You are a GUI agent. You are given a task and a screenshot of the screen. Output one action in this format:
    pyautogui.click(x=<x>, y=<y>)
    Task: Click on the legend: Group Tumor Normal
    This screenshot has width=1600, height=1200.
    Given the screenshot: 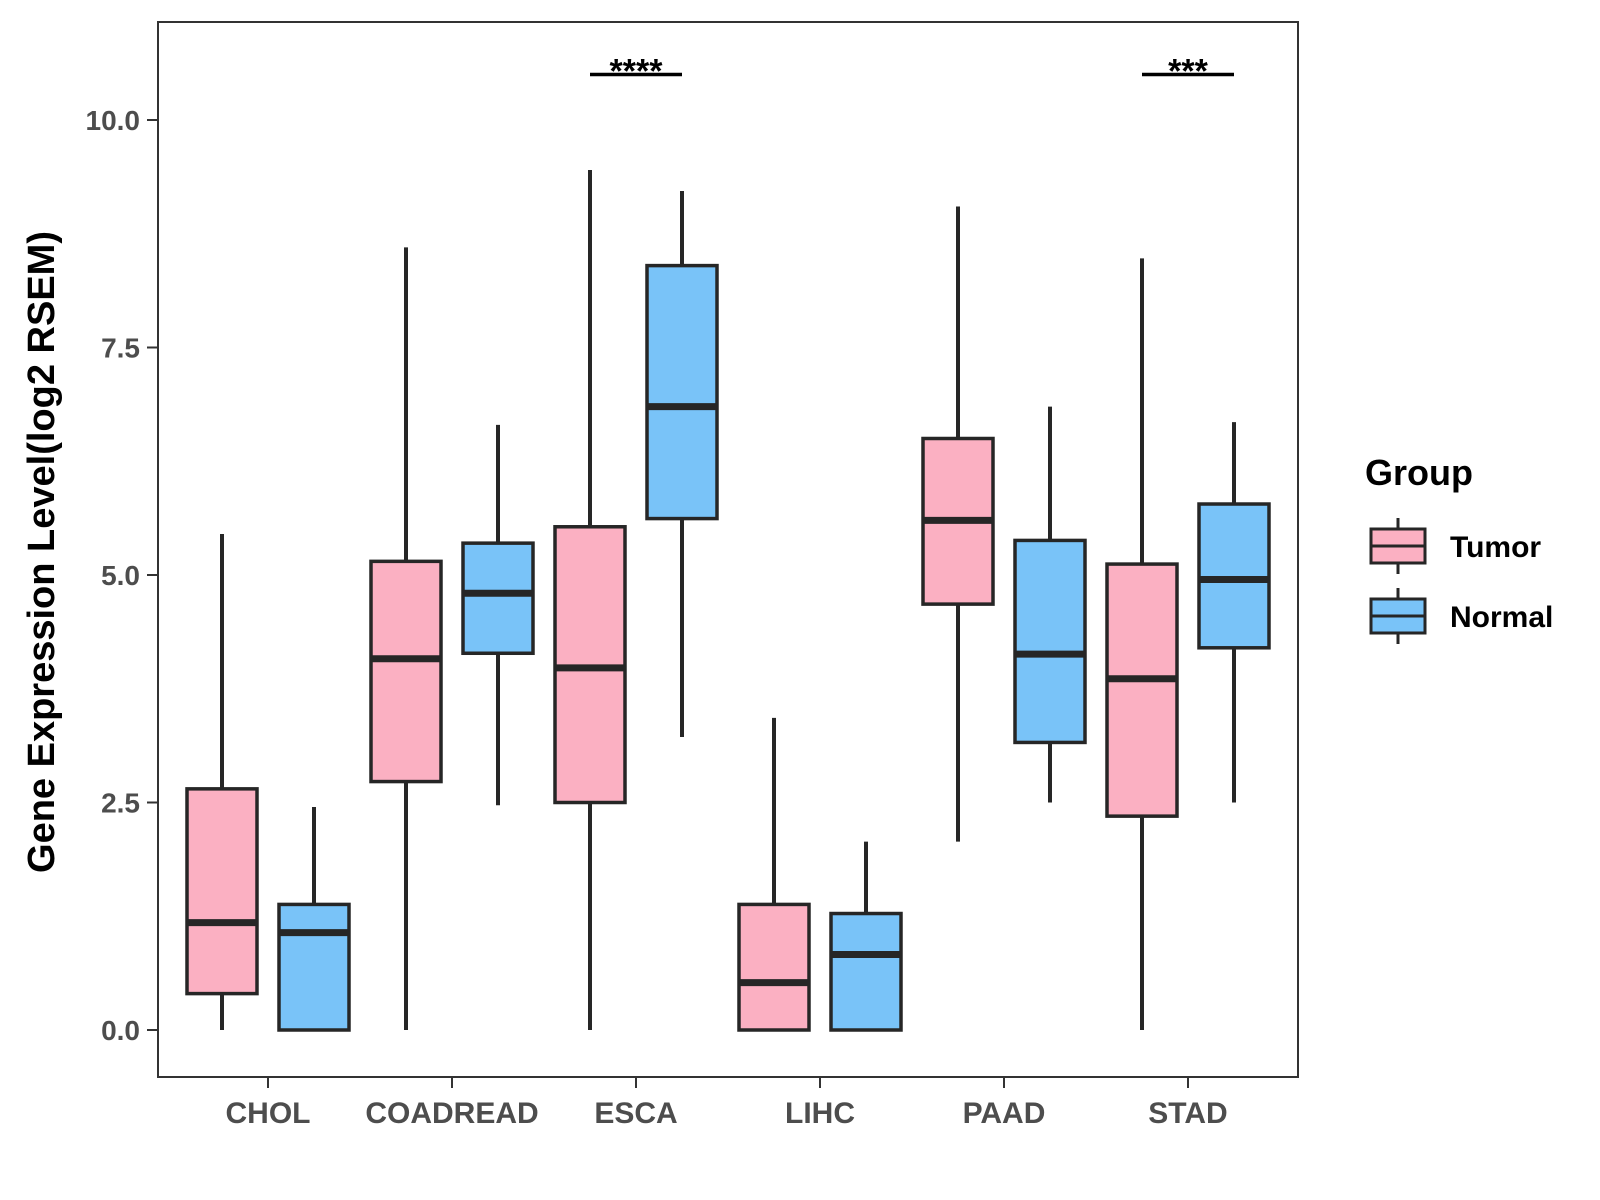 What is the action you would take?
    pyautogui.click(x=1459, y=548)
    